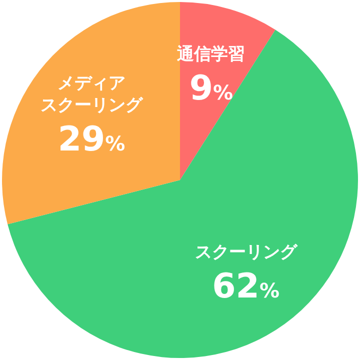 The width and height of the screenshot is (360, 360). I want to click on slice-label: 通信学習, so click(211, 54).